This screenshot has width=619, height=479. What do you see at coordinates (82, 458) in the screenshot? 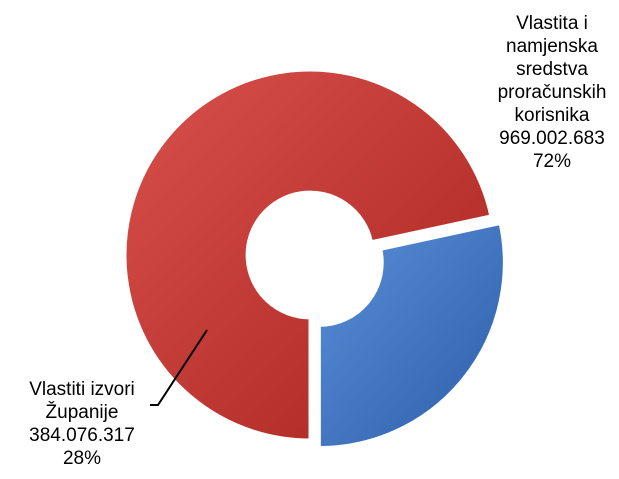
I see `slice-percent-county-own-sources: 28%` at bounding box center [82, 458].